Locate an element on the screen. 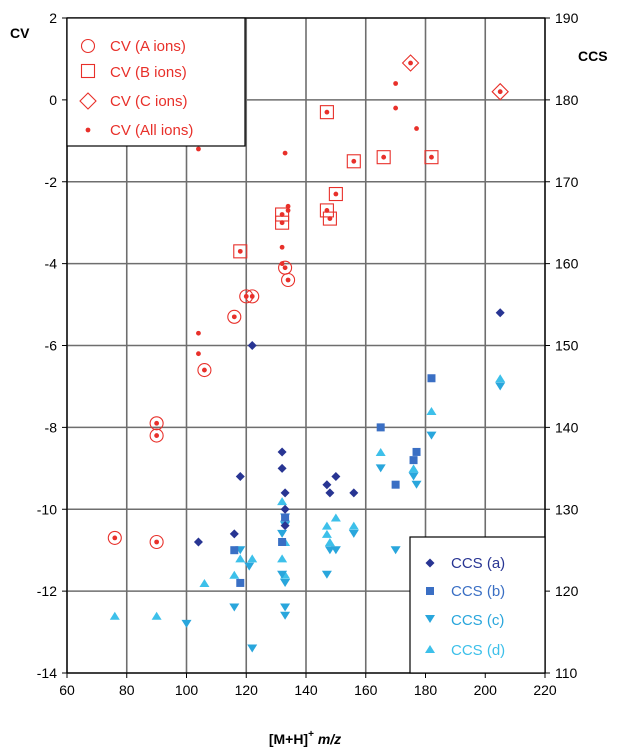 The width and height of the screenshot is (623, 755). y-left-tick-label: -10 is located at coordinates (47, 509).